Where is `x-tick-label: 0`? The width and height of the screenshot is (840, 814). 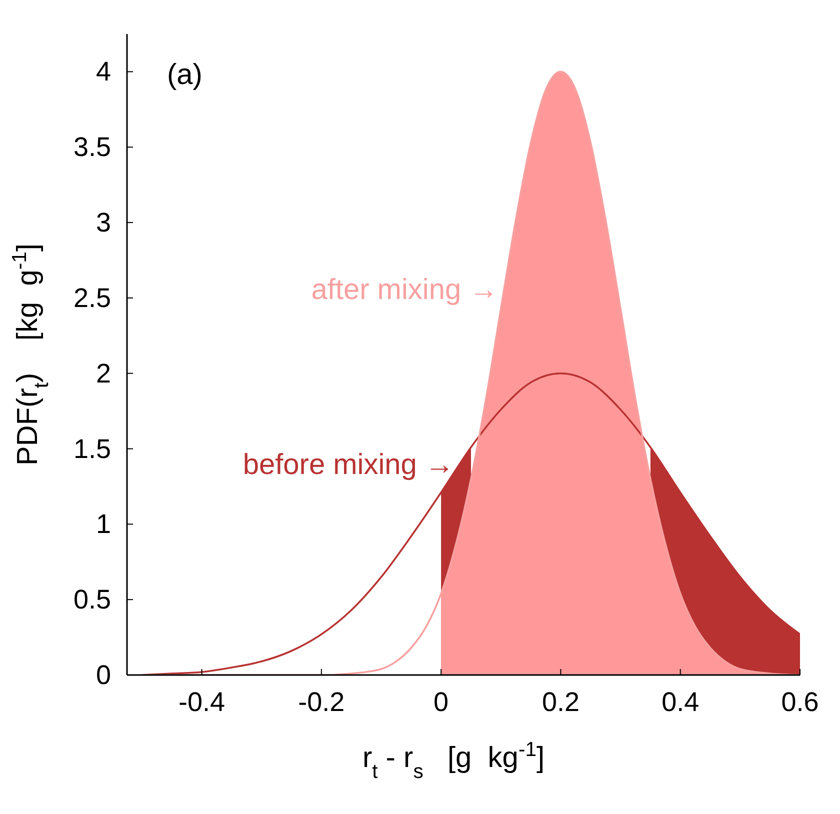
x-tick-label: 0 is located at coordinates (441, 702).